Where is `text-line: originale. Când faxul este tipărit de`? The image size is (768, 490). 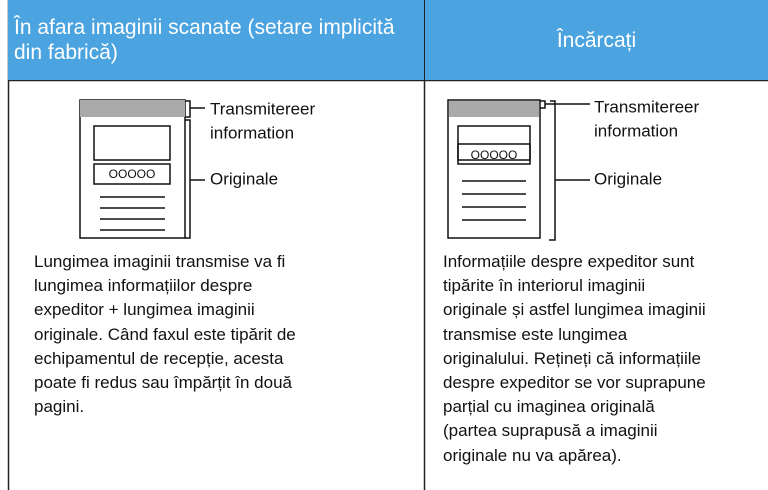 text-line: originale. Când faxul este tipărit de is located at coordinates (165, 334).